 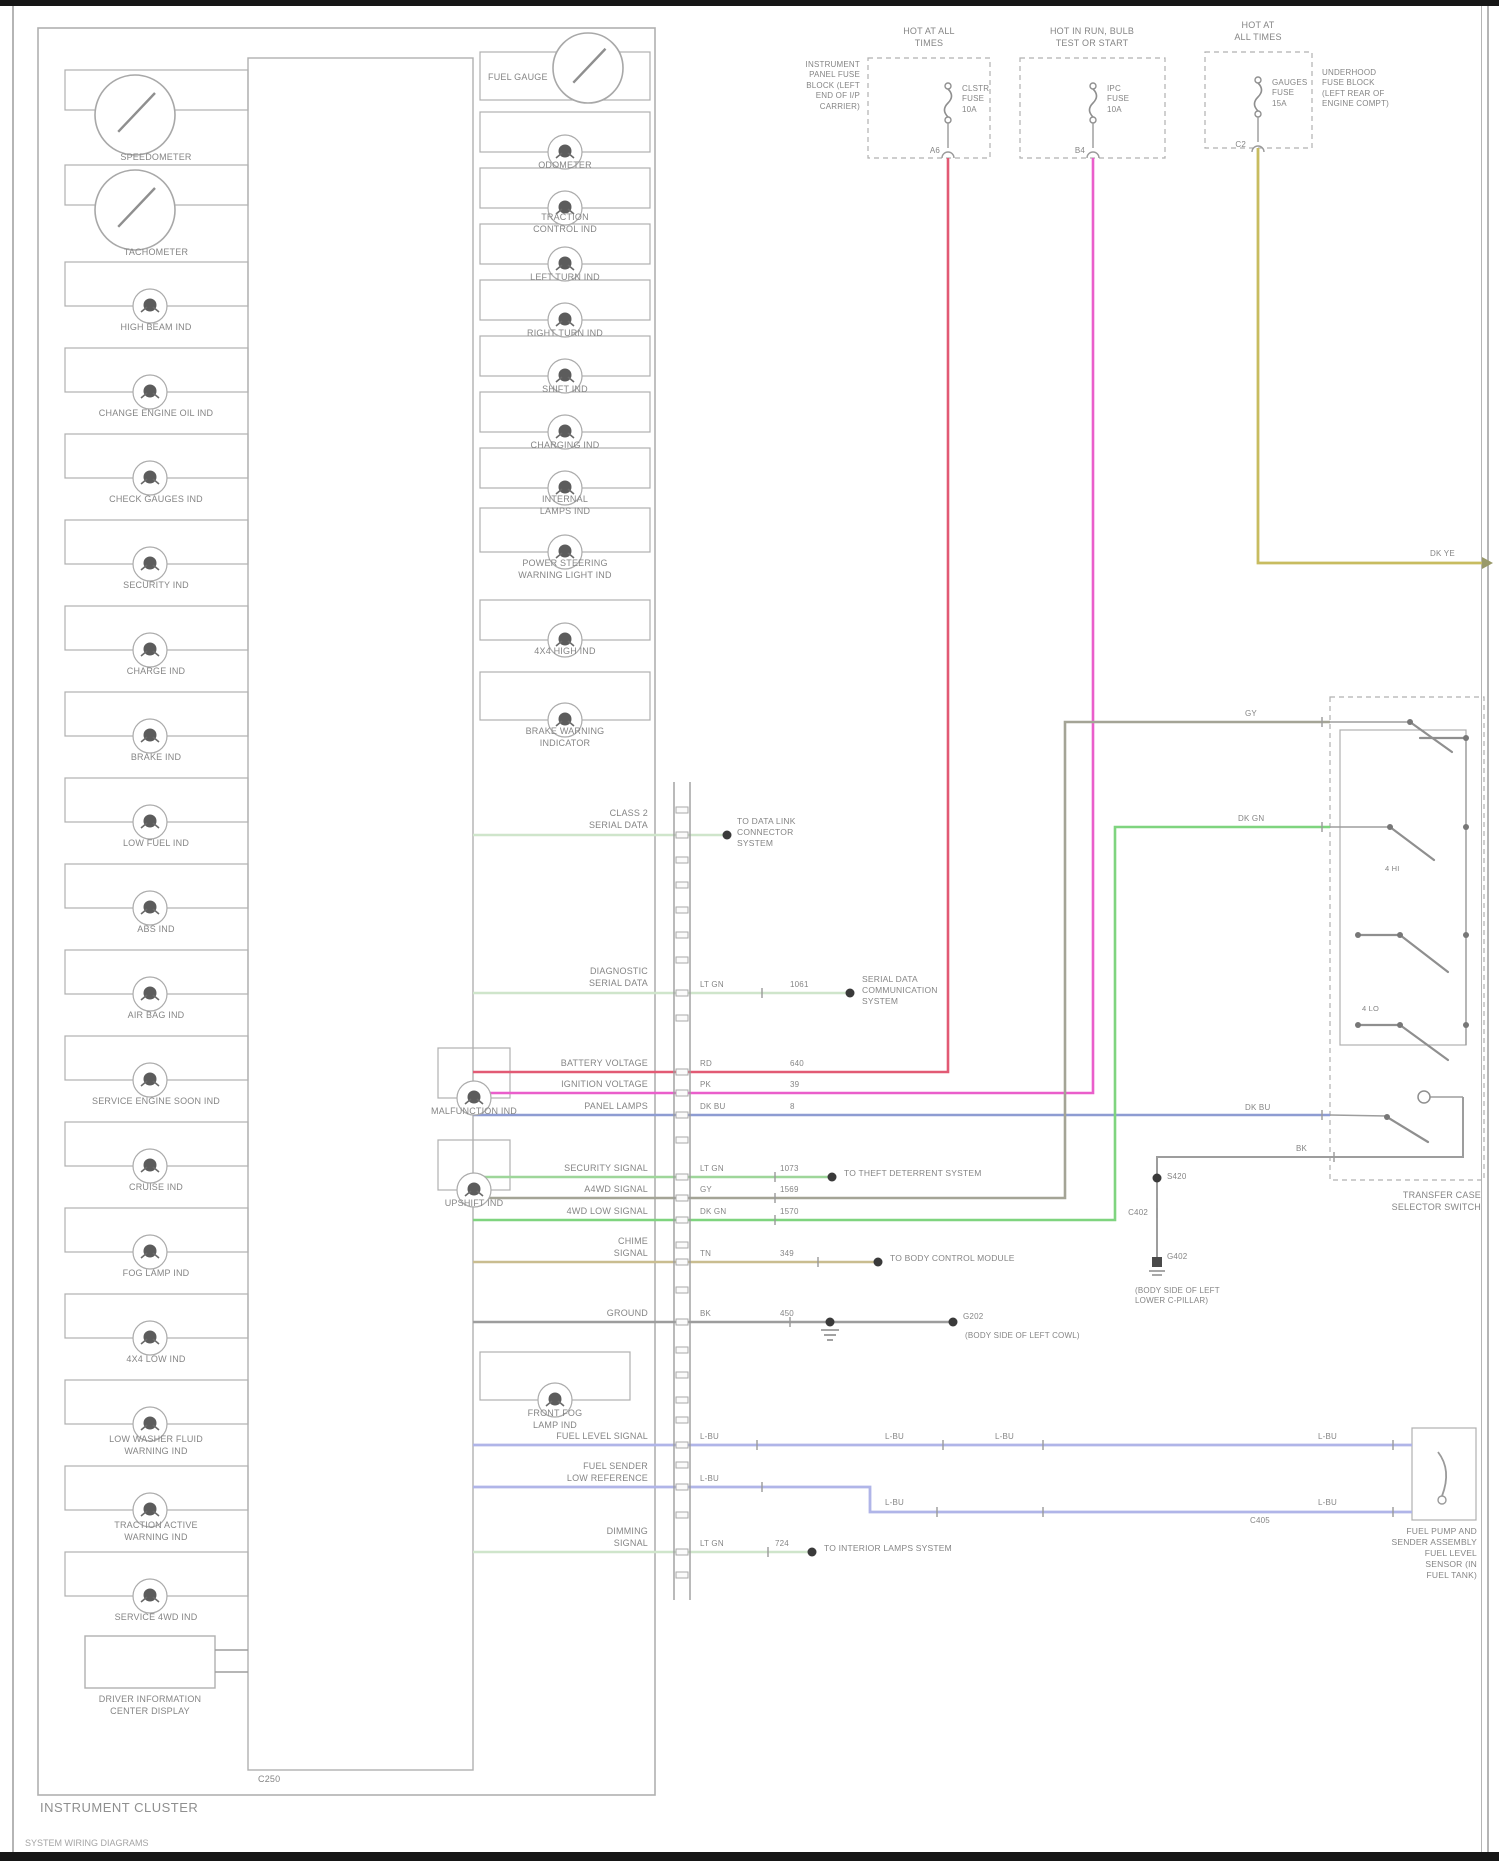 What do you see at coordinates (834, 75) in the screenshot?
I see `label-fuse-a-side-line-1: PANEL FUSE` at bounding box center [834, 75].